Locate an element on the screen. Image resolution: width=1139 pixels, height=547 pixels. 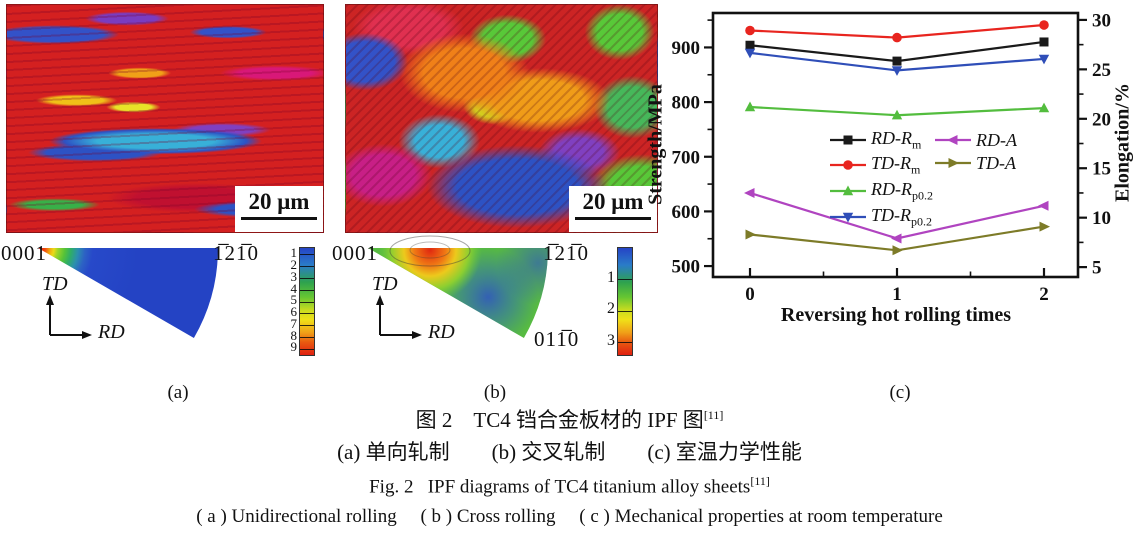
color-scale-value: 1 is located at coordinates (294, 253).